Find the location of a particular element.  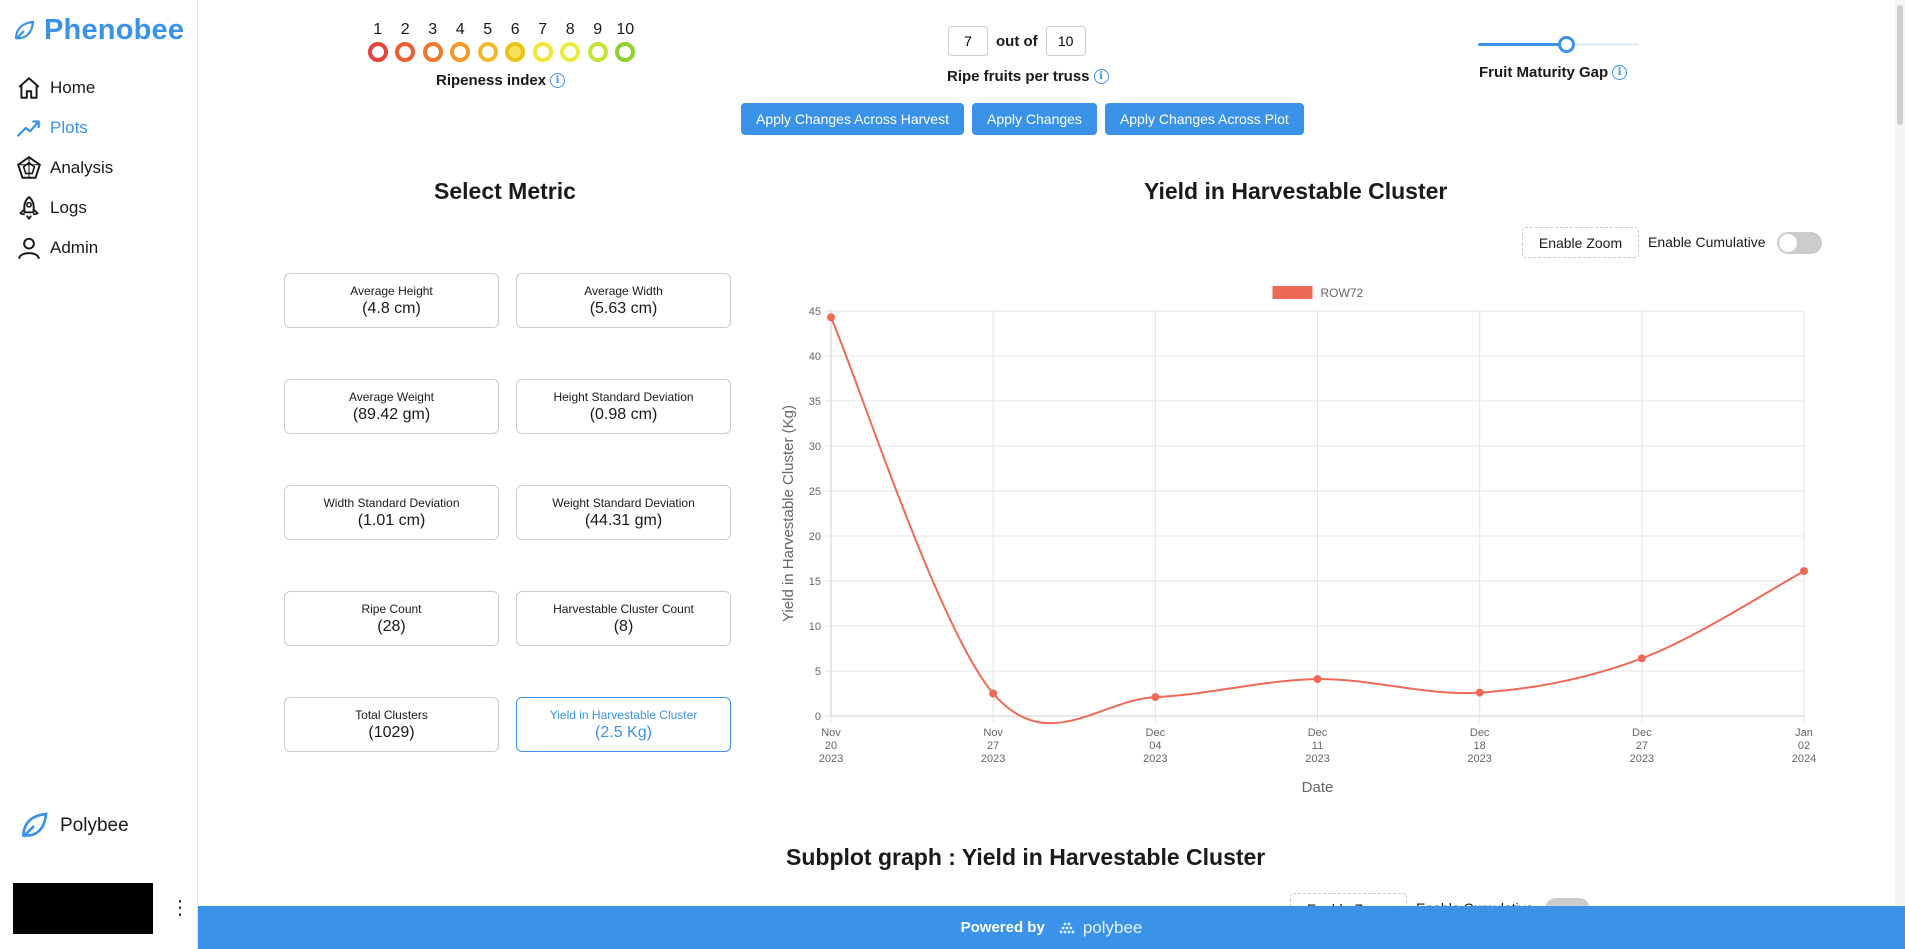

metric-card: Yield in Harvestable Cluster (2.5 Kg) is located at coordinates (623, 724).